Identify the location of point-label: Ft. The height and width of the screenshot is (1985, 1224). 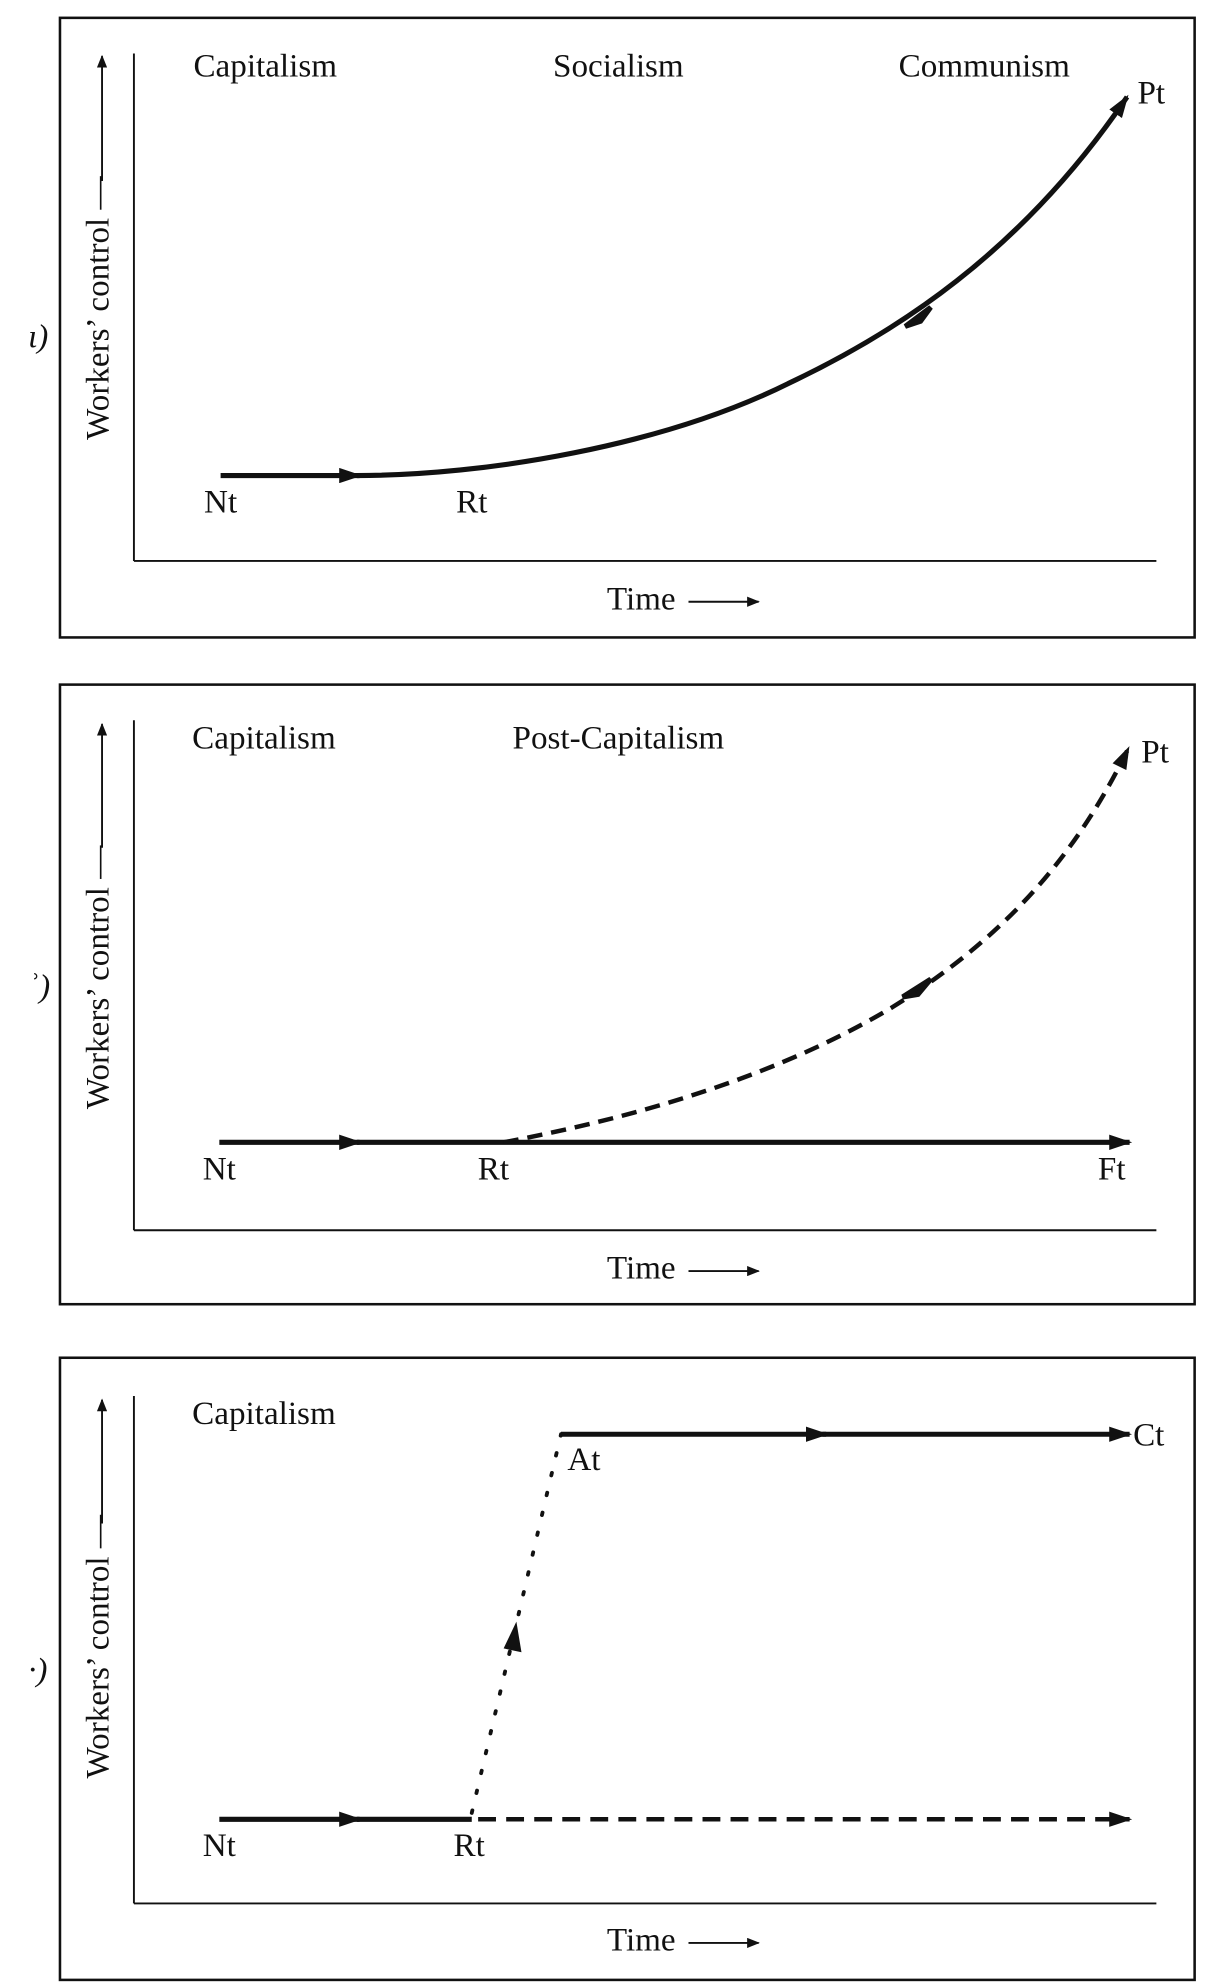
(1112, 1168).